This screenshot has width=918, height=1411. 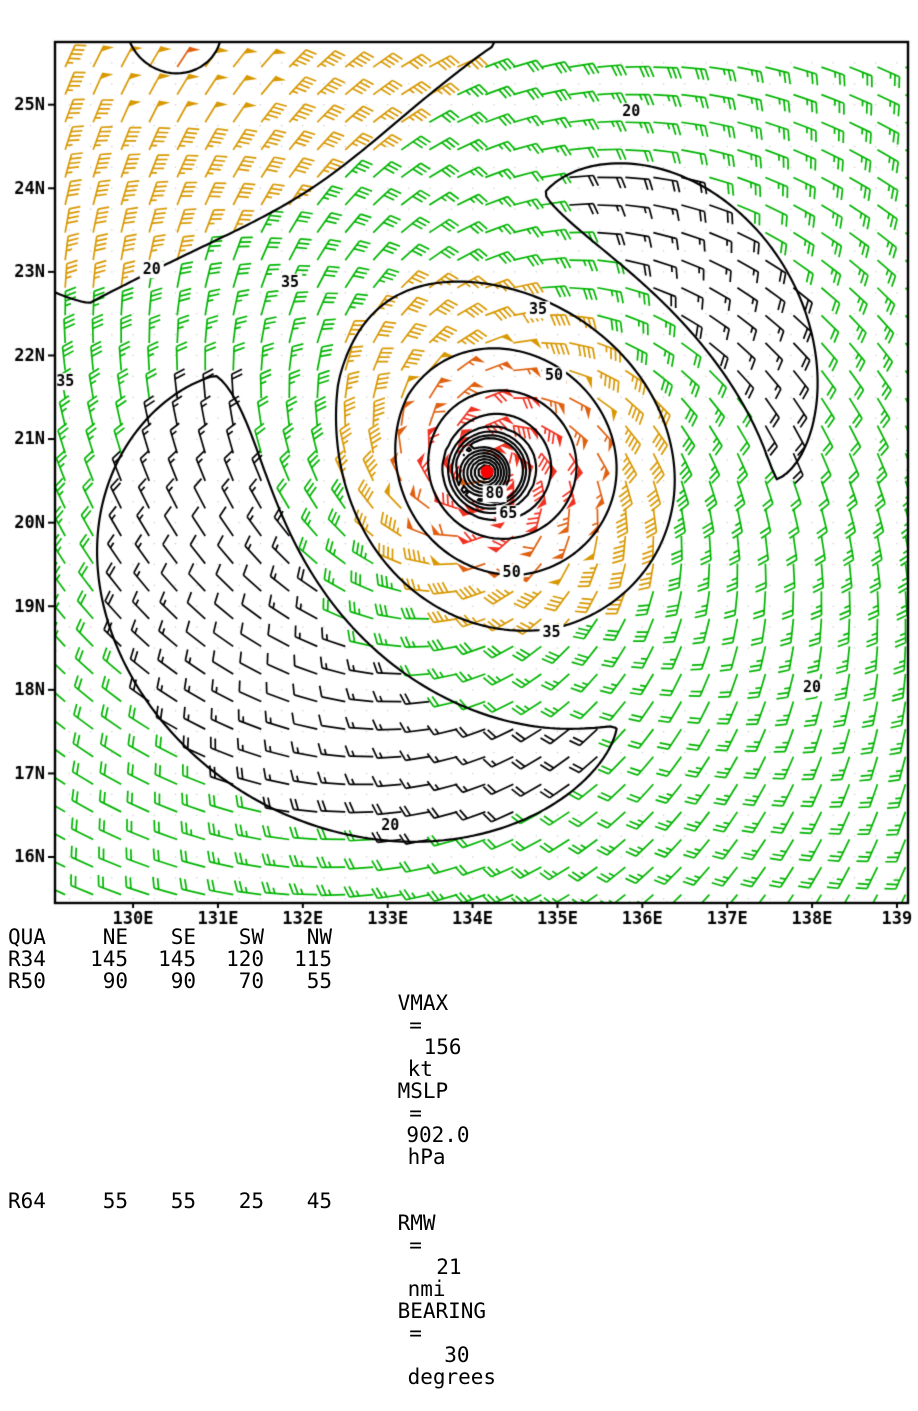 I want to click on radii-row-label-r50: R50, so click(x=27, y=981).